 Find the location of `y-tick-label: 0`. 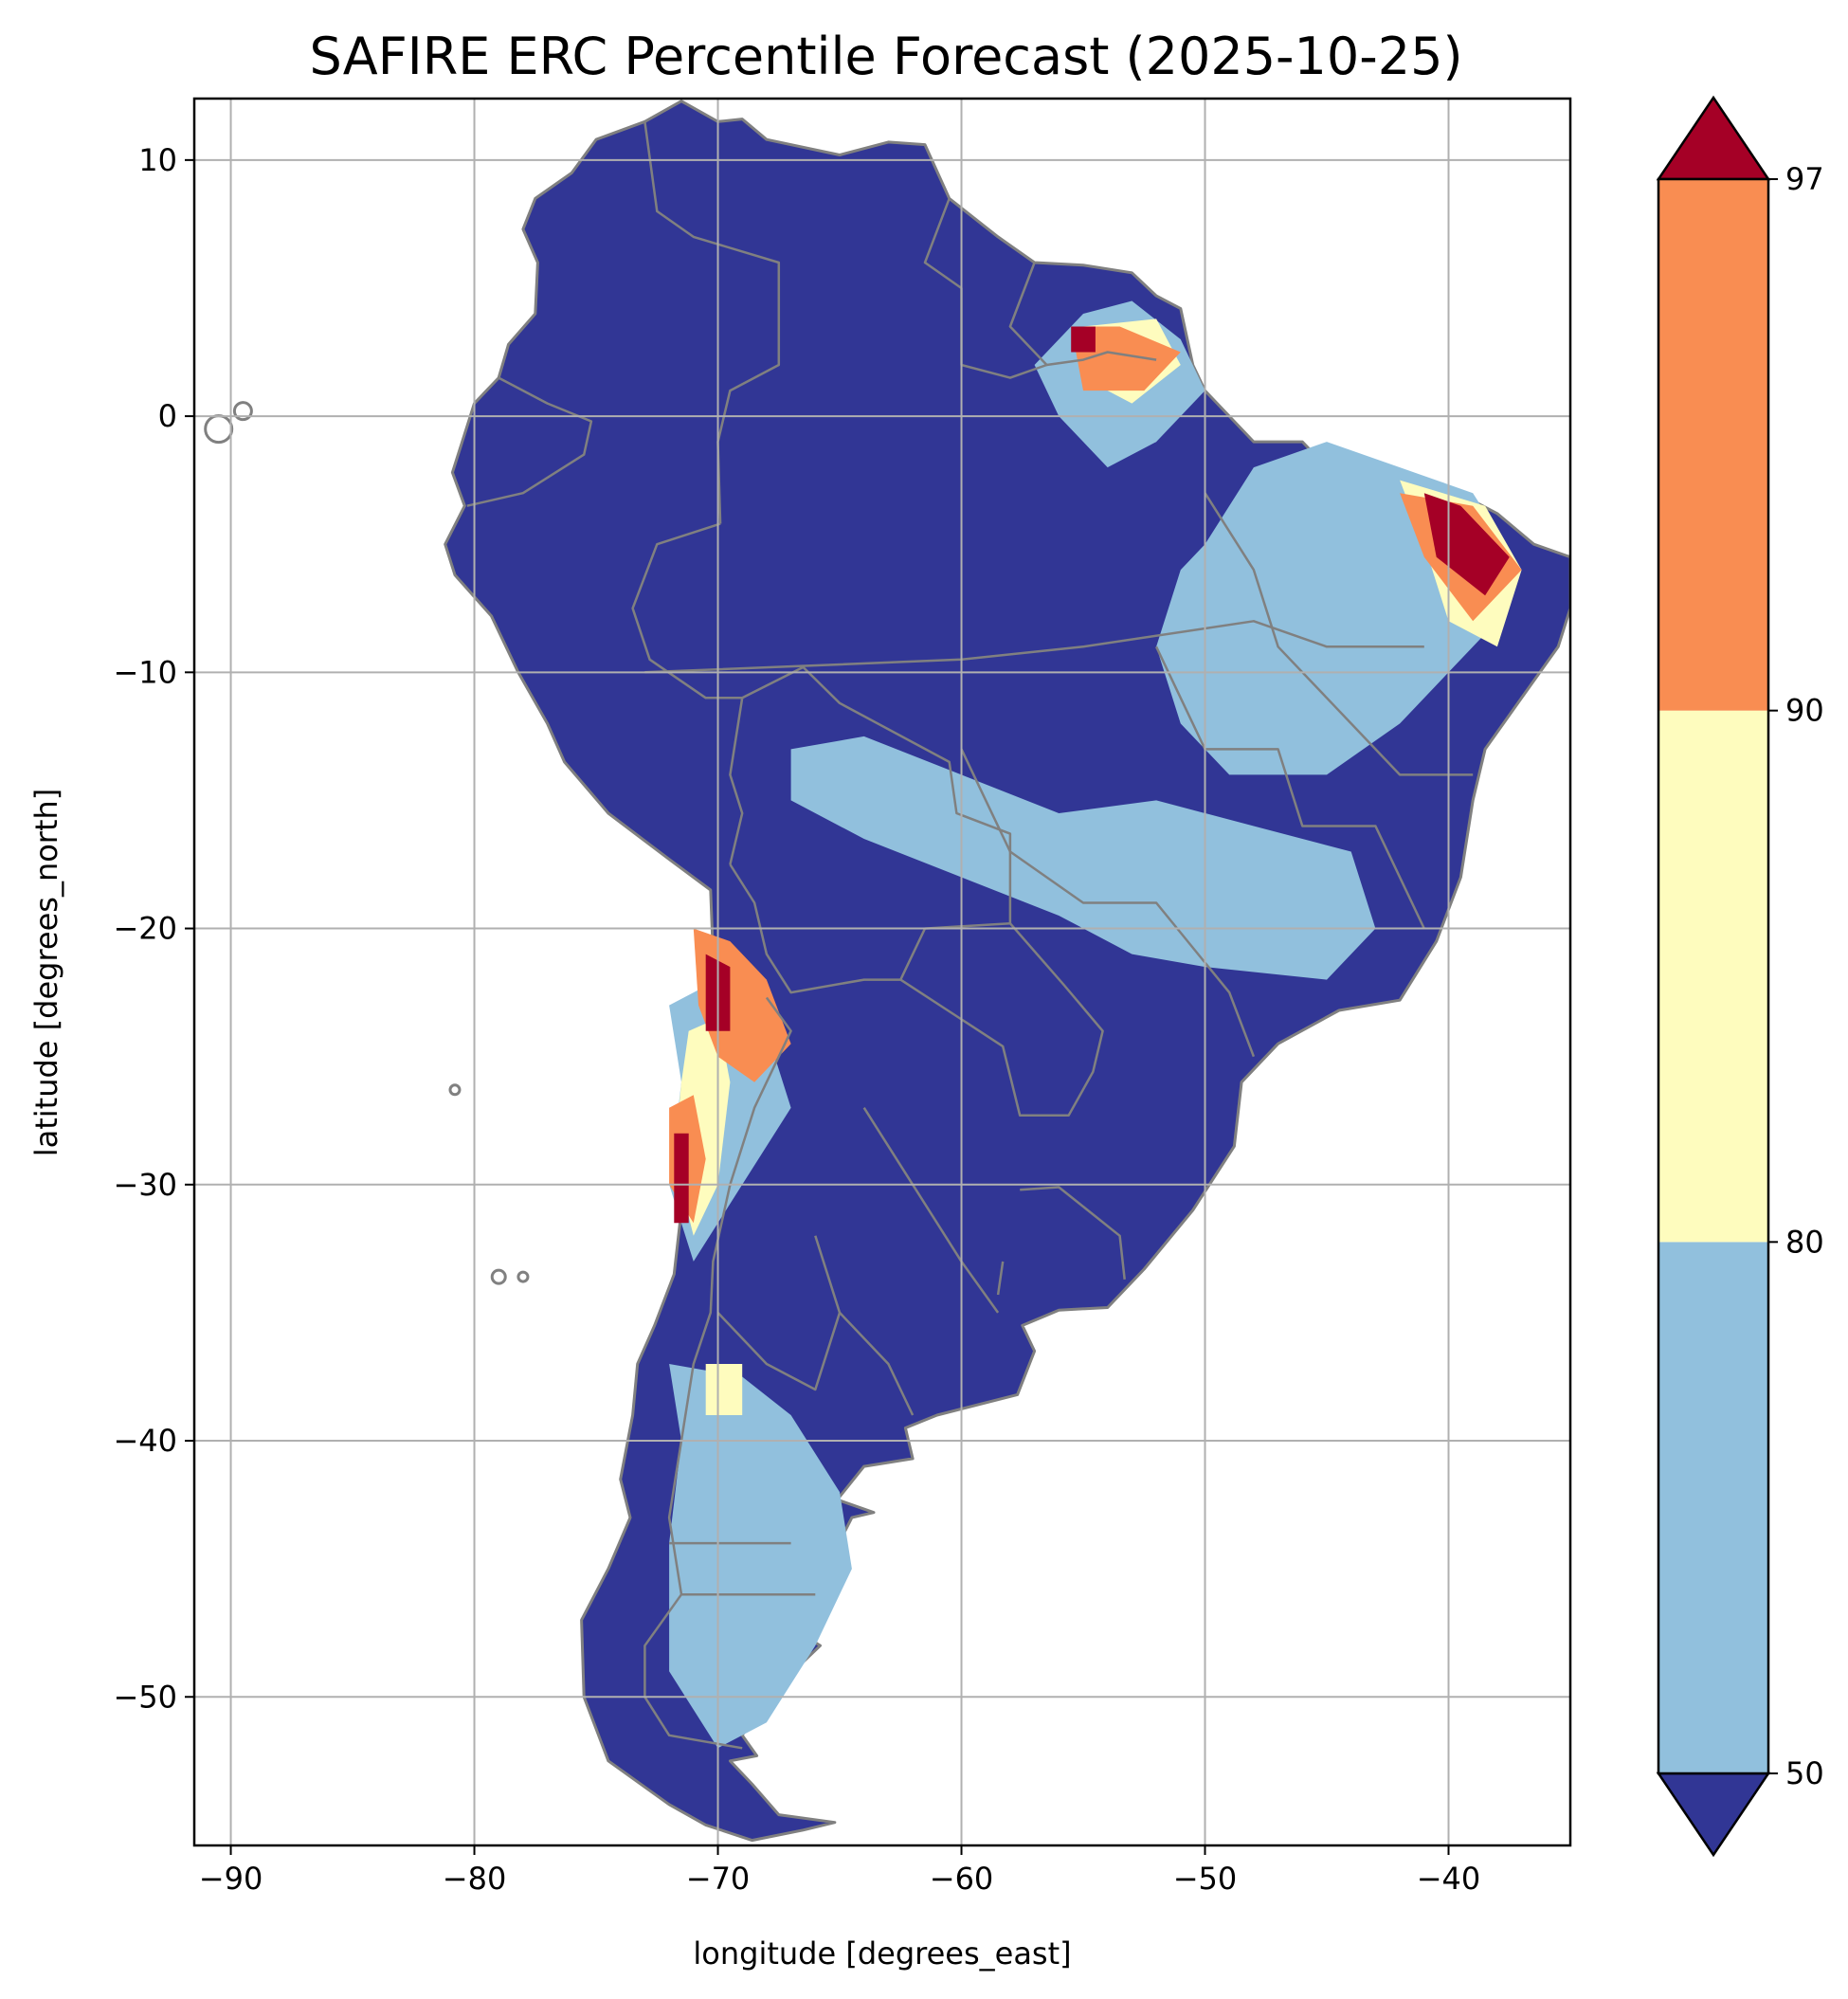

y-tick-label: 0 is located at coordinates (168, 416).